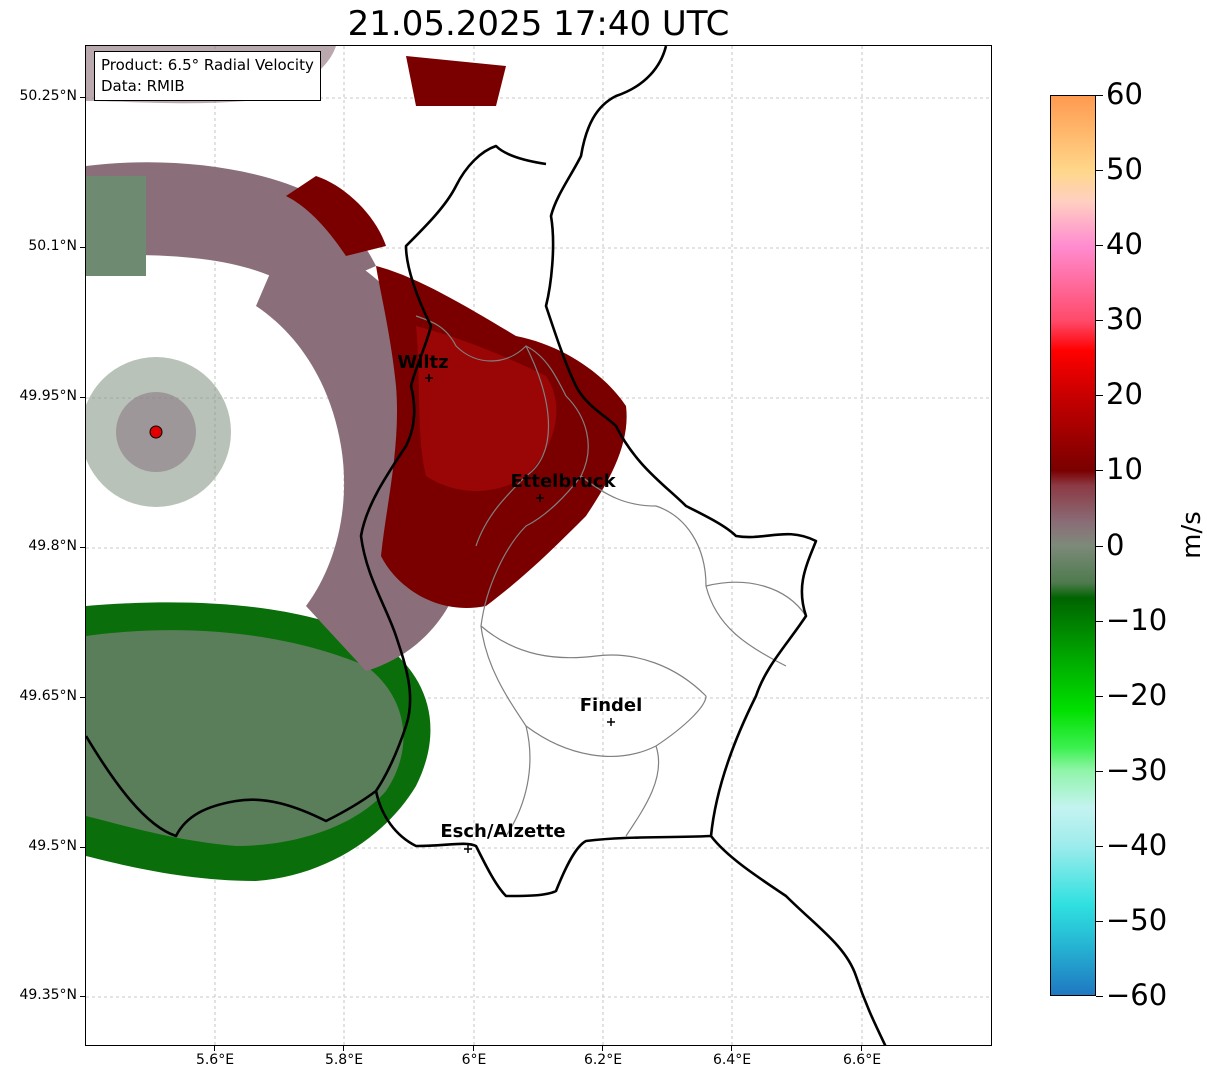  What do you see at coordinates (215, 1060) in the screenshot?
I see `xtick-label: 5.6°E` at bounding box center [215, 1060].